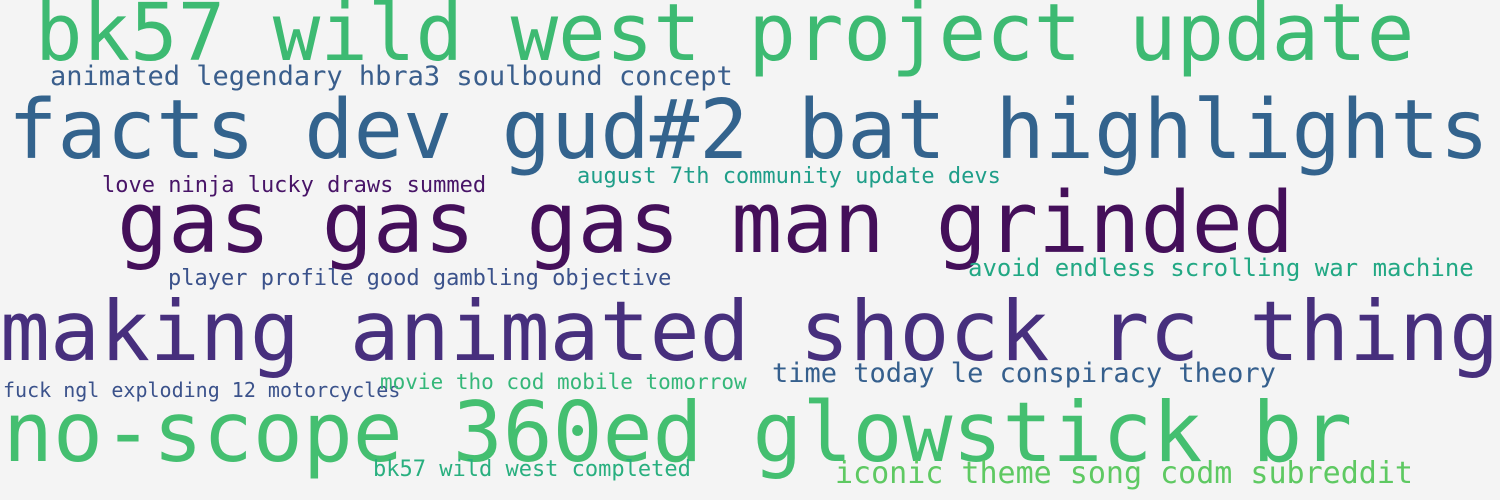  I want to click on phrase-bk57-wild-west-project-update: bk57 wild west project update, so click(725, 39).